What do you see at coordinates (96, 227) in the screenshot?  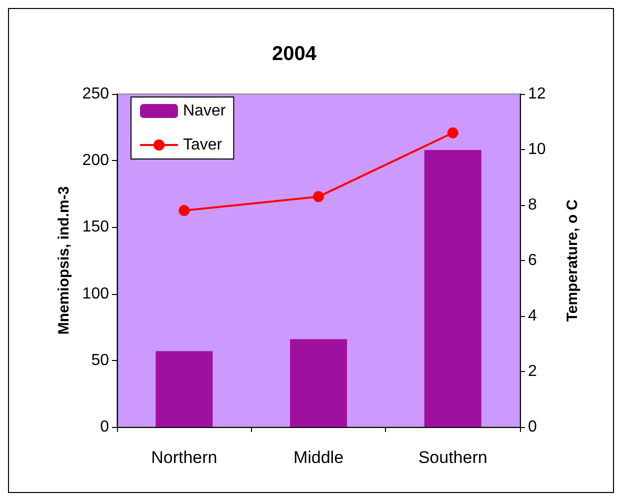 I see `y-tick-label: 150` at bounding box center [96, 227].